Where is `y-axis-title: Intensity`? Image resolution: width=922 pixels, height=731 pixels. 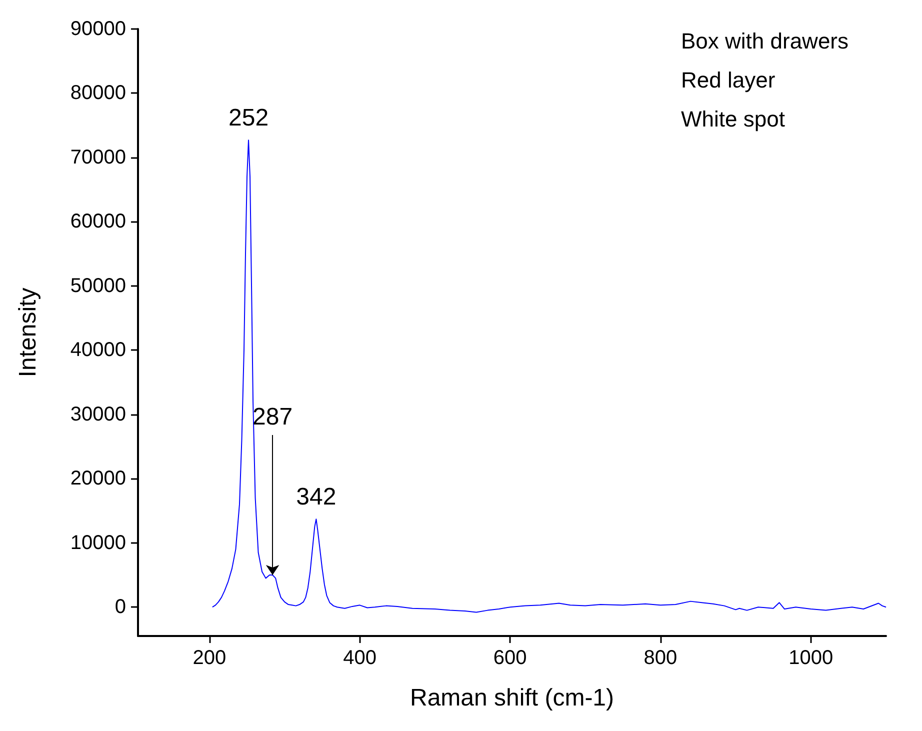 y-axis-title: Intensity is located at coordinates (28, 333).